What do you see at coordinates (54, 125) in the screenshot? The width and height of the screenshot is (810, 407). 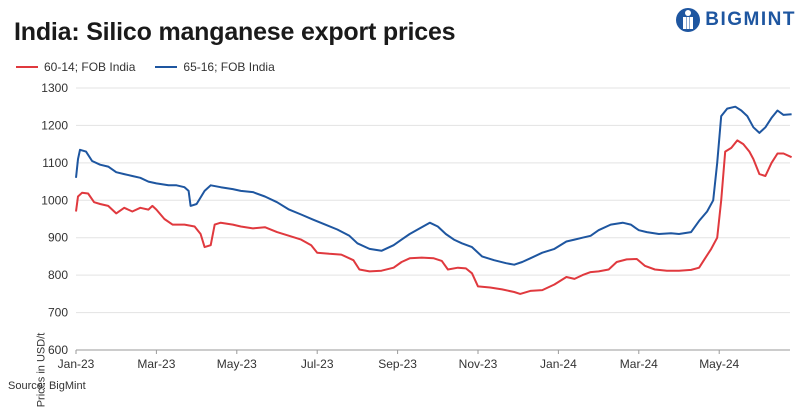 I see `y-tick-label: 1200` at bounding box center [54, 125].